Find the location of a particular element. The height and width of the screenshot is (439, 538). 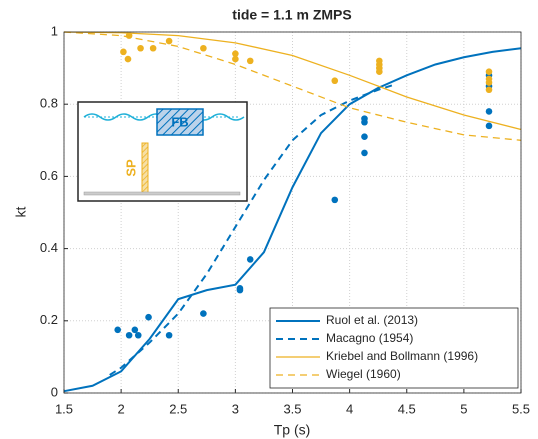

legend-label: Macagno (1954) is located at coordinates (369, 338).